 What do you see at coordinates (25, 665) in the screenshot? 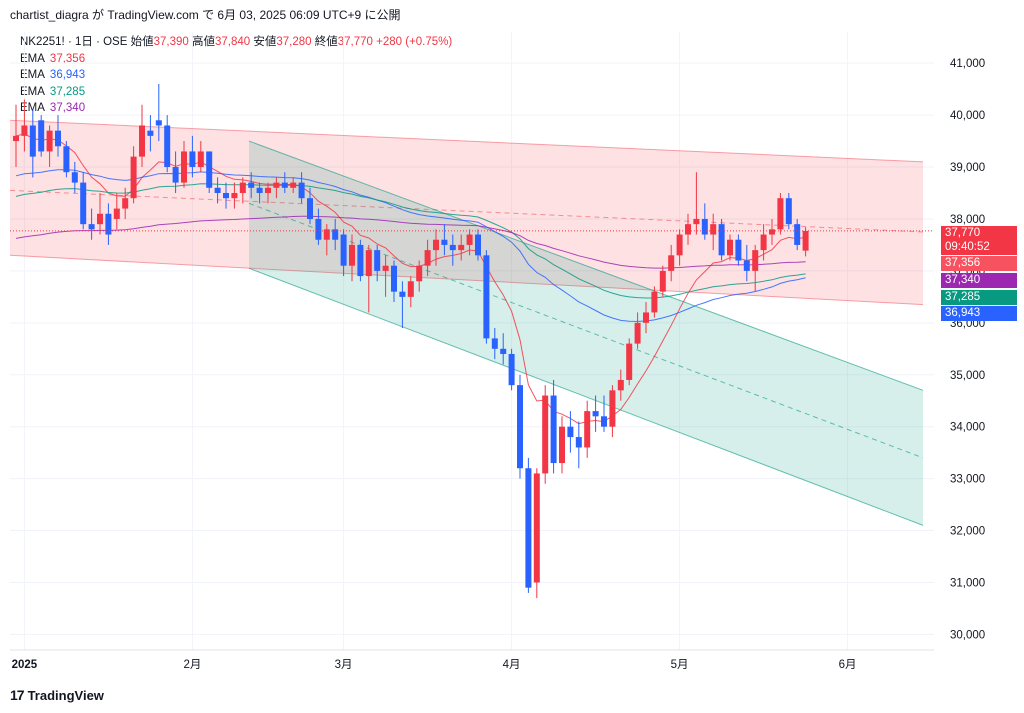
I see `x-tick-label: 2025` at bounding box center [25, 665].